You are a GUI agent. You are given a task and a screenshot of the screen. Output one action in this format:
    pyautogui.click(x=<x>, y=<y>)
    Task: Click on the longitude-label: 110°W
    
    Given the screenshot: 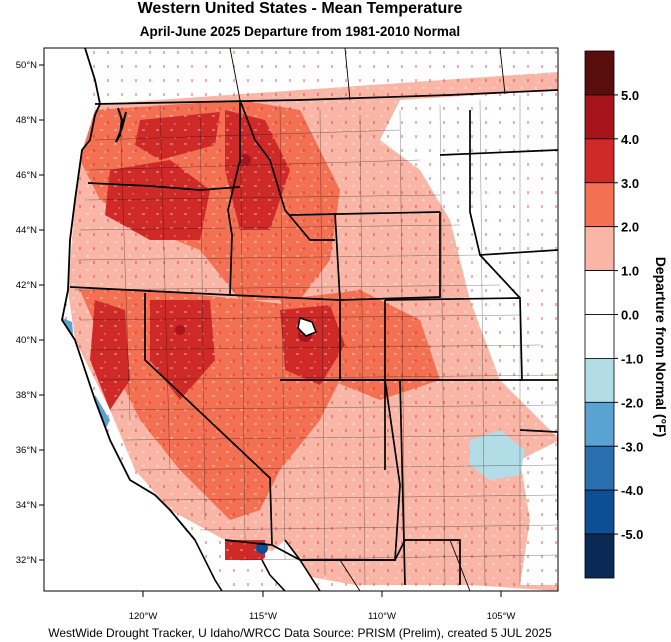 What is the action you would take?
    pyautogui.click(x=382, y=616)
    